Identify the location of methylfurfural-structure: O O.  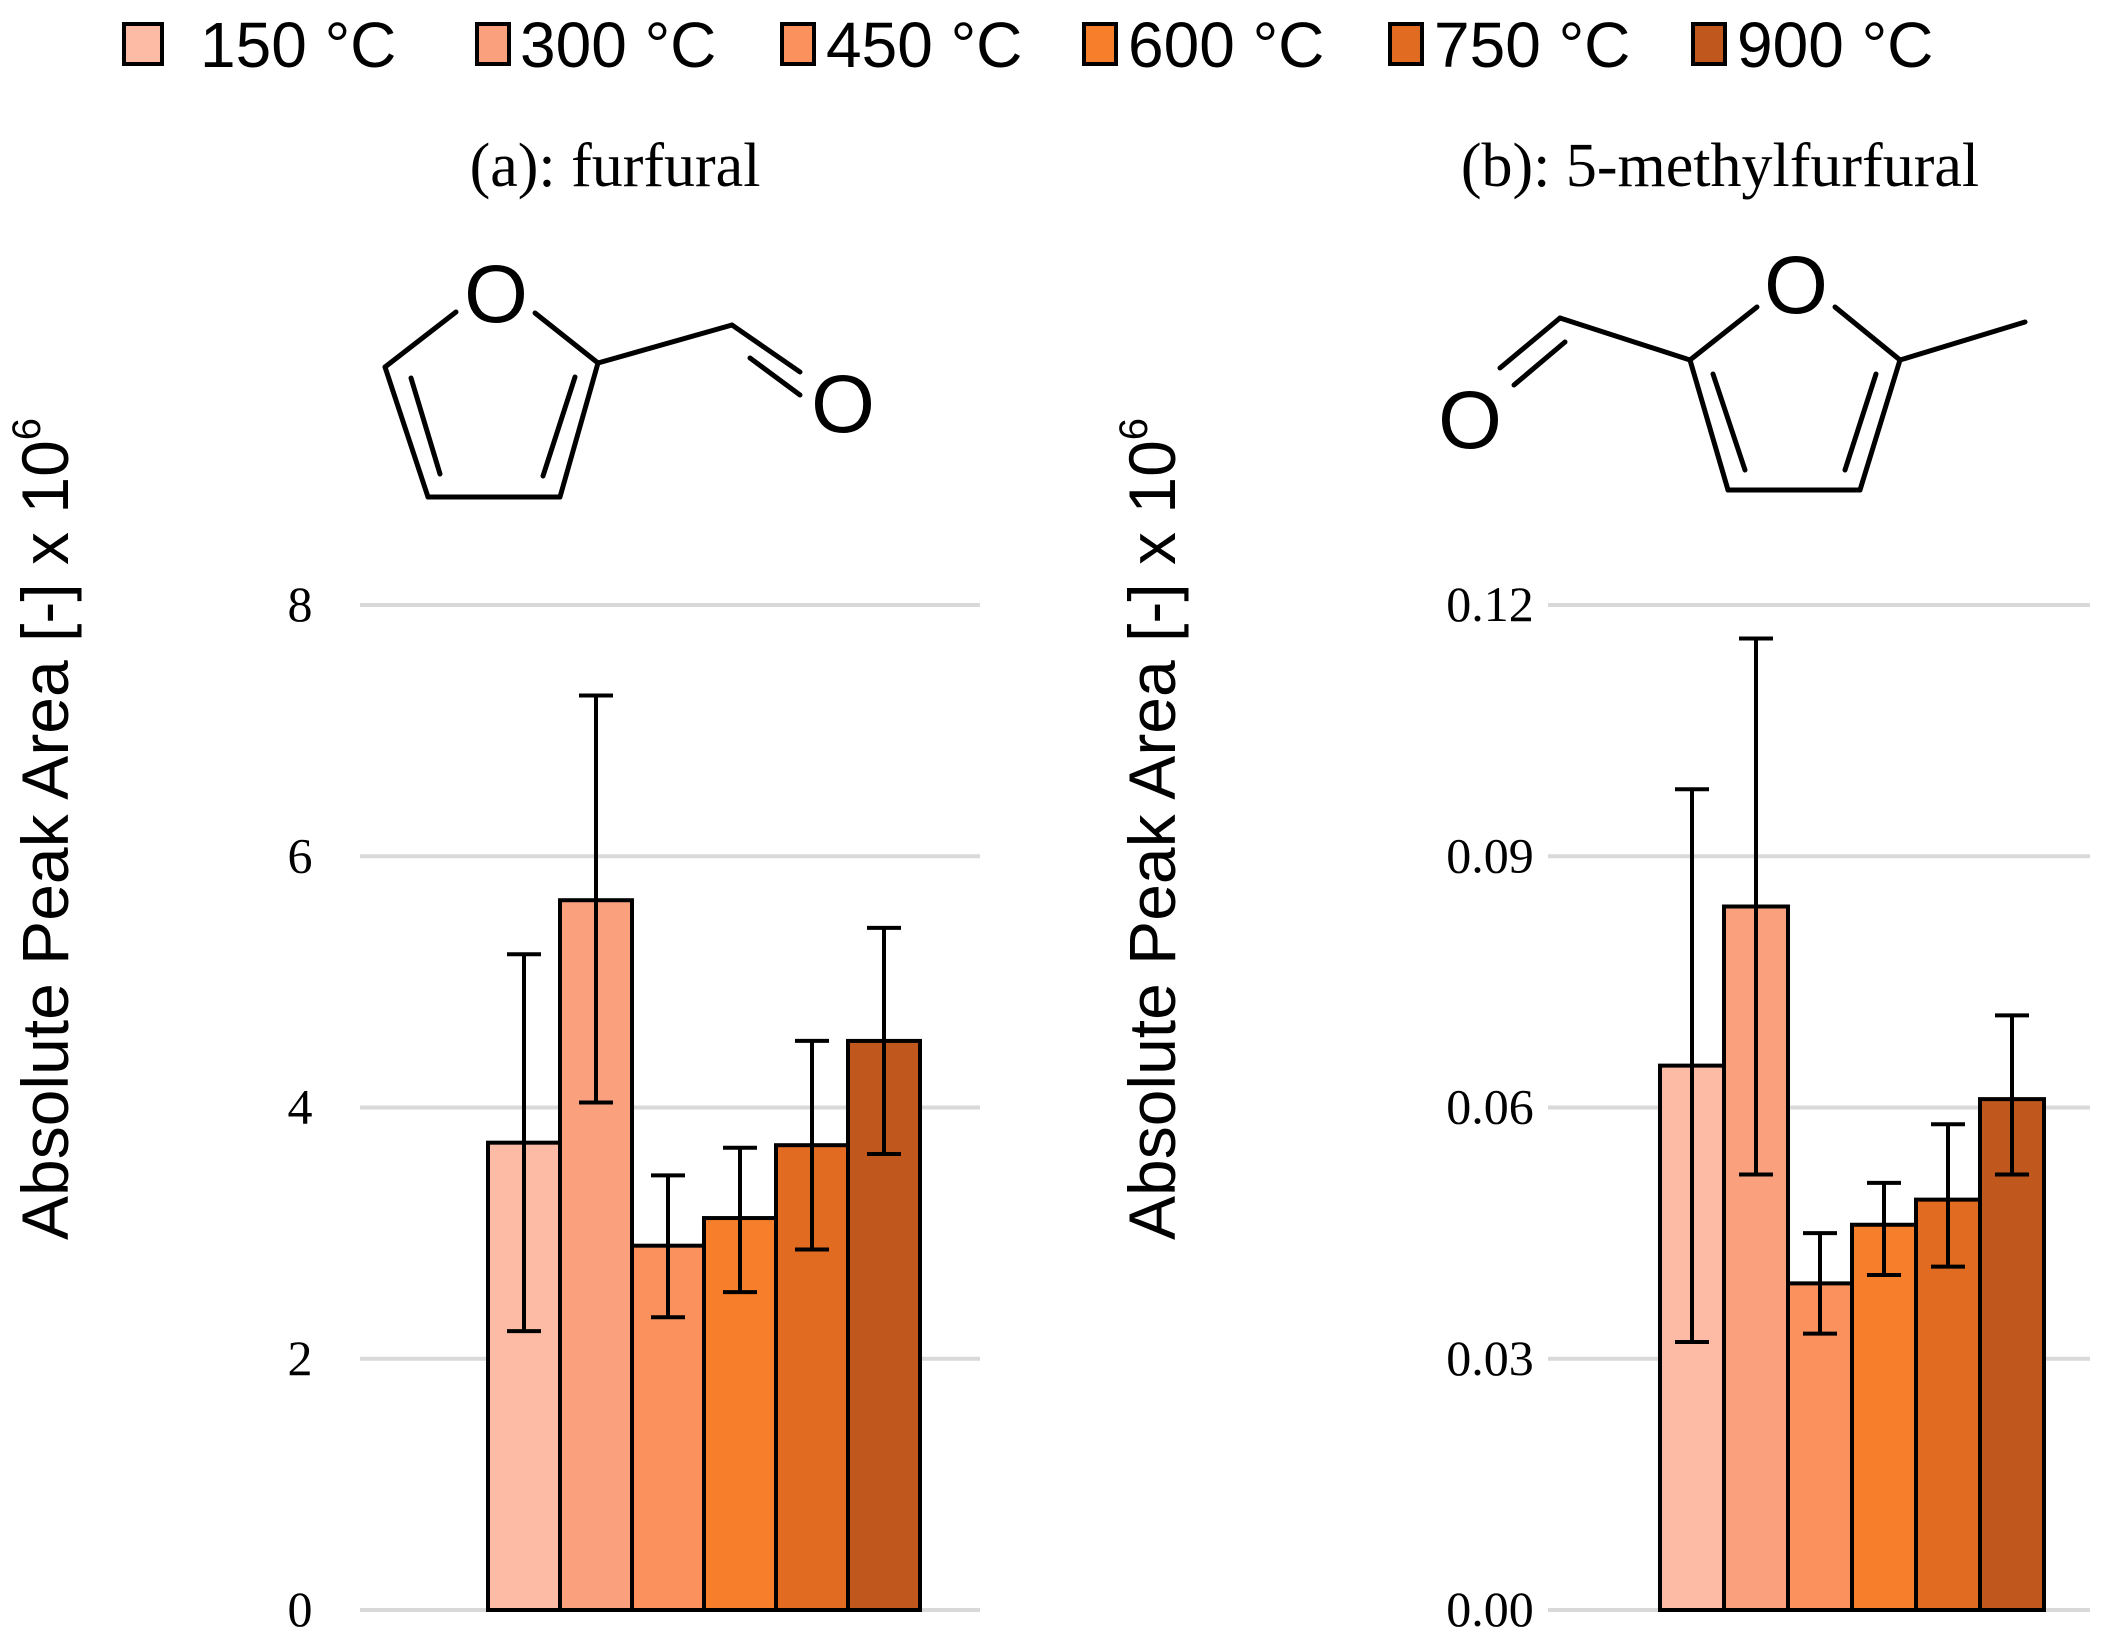
(1733, 366).